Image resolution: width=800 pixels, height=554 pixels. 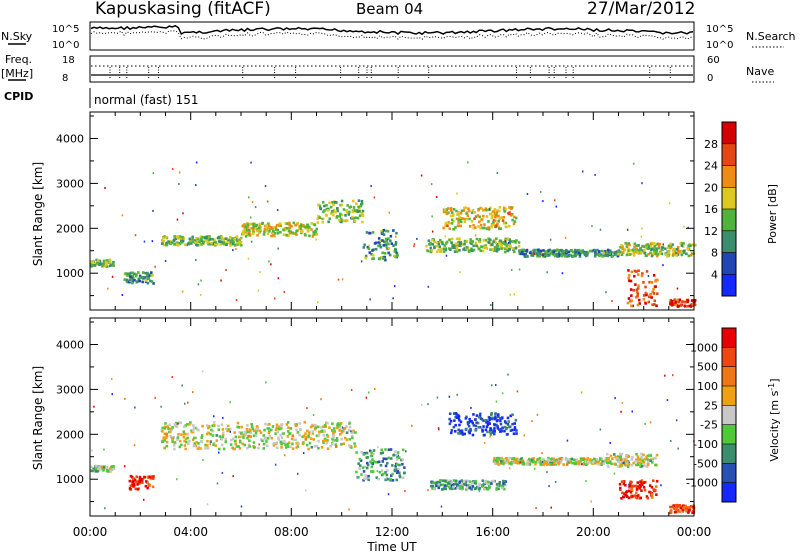 I want to click on colorbar-tick-label: 500, so click(x=707, y=367).